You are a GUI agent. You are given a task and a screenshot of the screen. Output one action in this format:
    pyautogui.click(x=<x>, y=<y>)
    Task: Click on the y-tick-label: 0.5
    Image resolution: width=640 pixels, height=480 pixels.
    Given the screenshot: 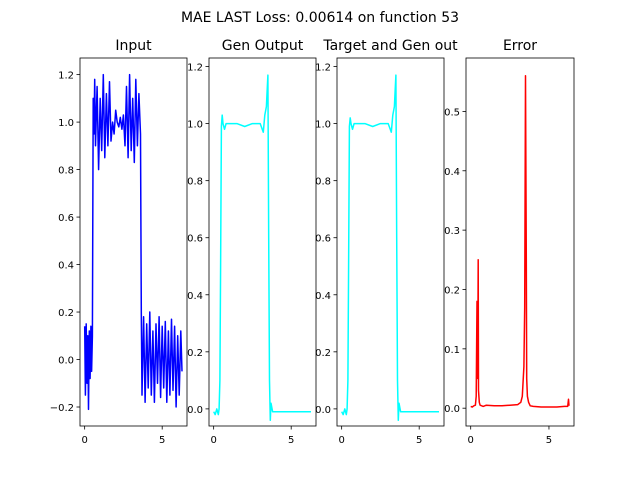 What is the action you would take?
    pyautogui.click(x=452, y=112)
    